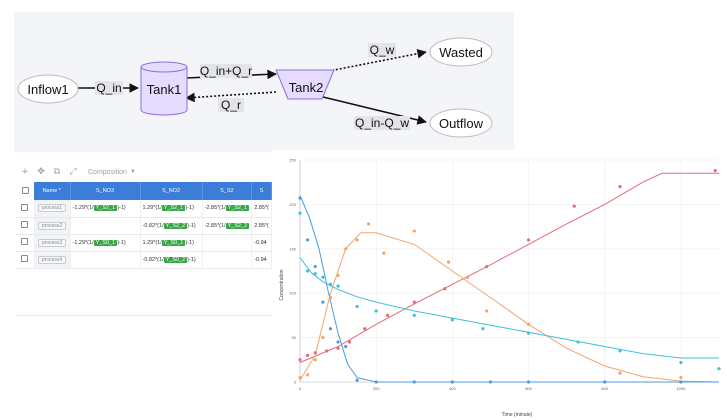 This screenshot has width=727, height=420. I want to click on edge-tank2-tank1, so click(231, 97).